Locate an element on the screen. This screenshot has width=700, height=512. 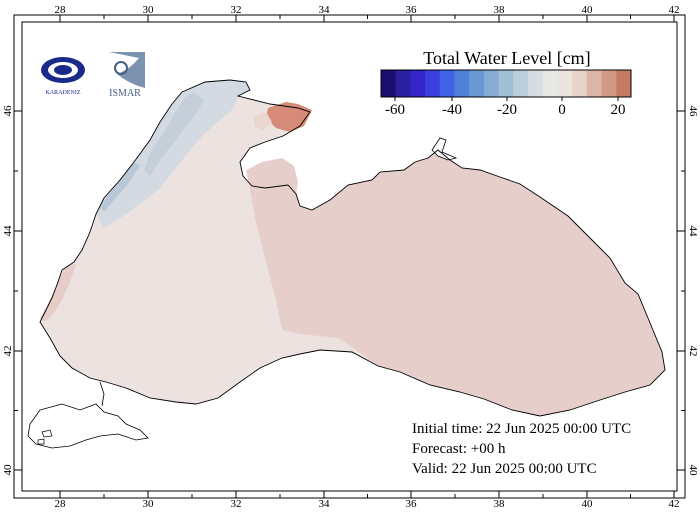
y-tick-label-right-40: 40 is located at coordinates (693, 471).